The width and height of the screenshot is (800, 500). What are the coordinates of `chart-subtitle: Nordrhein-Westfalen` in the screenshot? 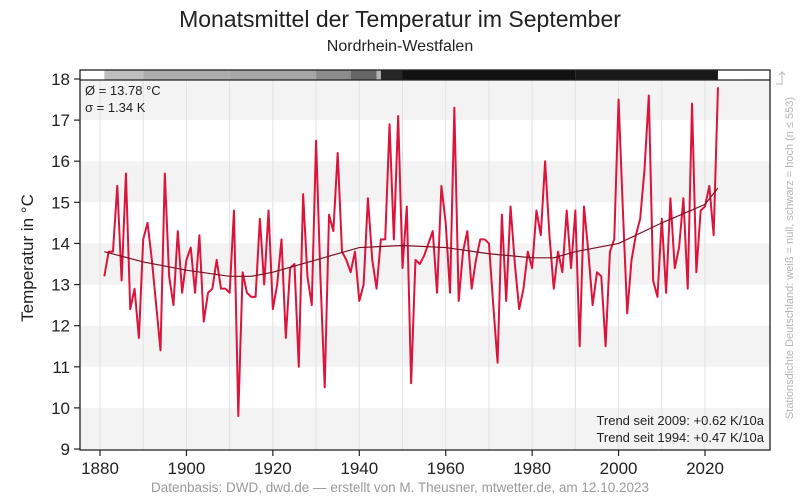 It's located at (400, 46).